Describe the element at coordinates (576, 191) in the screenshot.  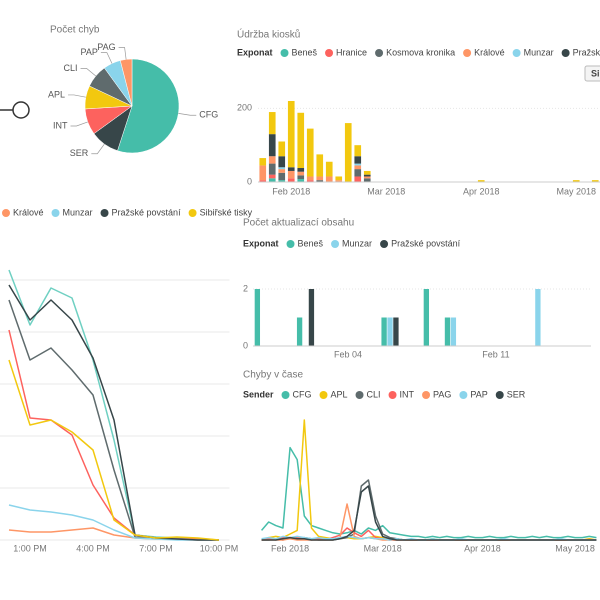
I see `x-tick-label: May 2018` at that location.